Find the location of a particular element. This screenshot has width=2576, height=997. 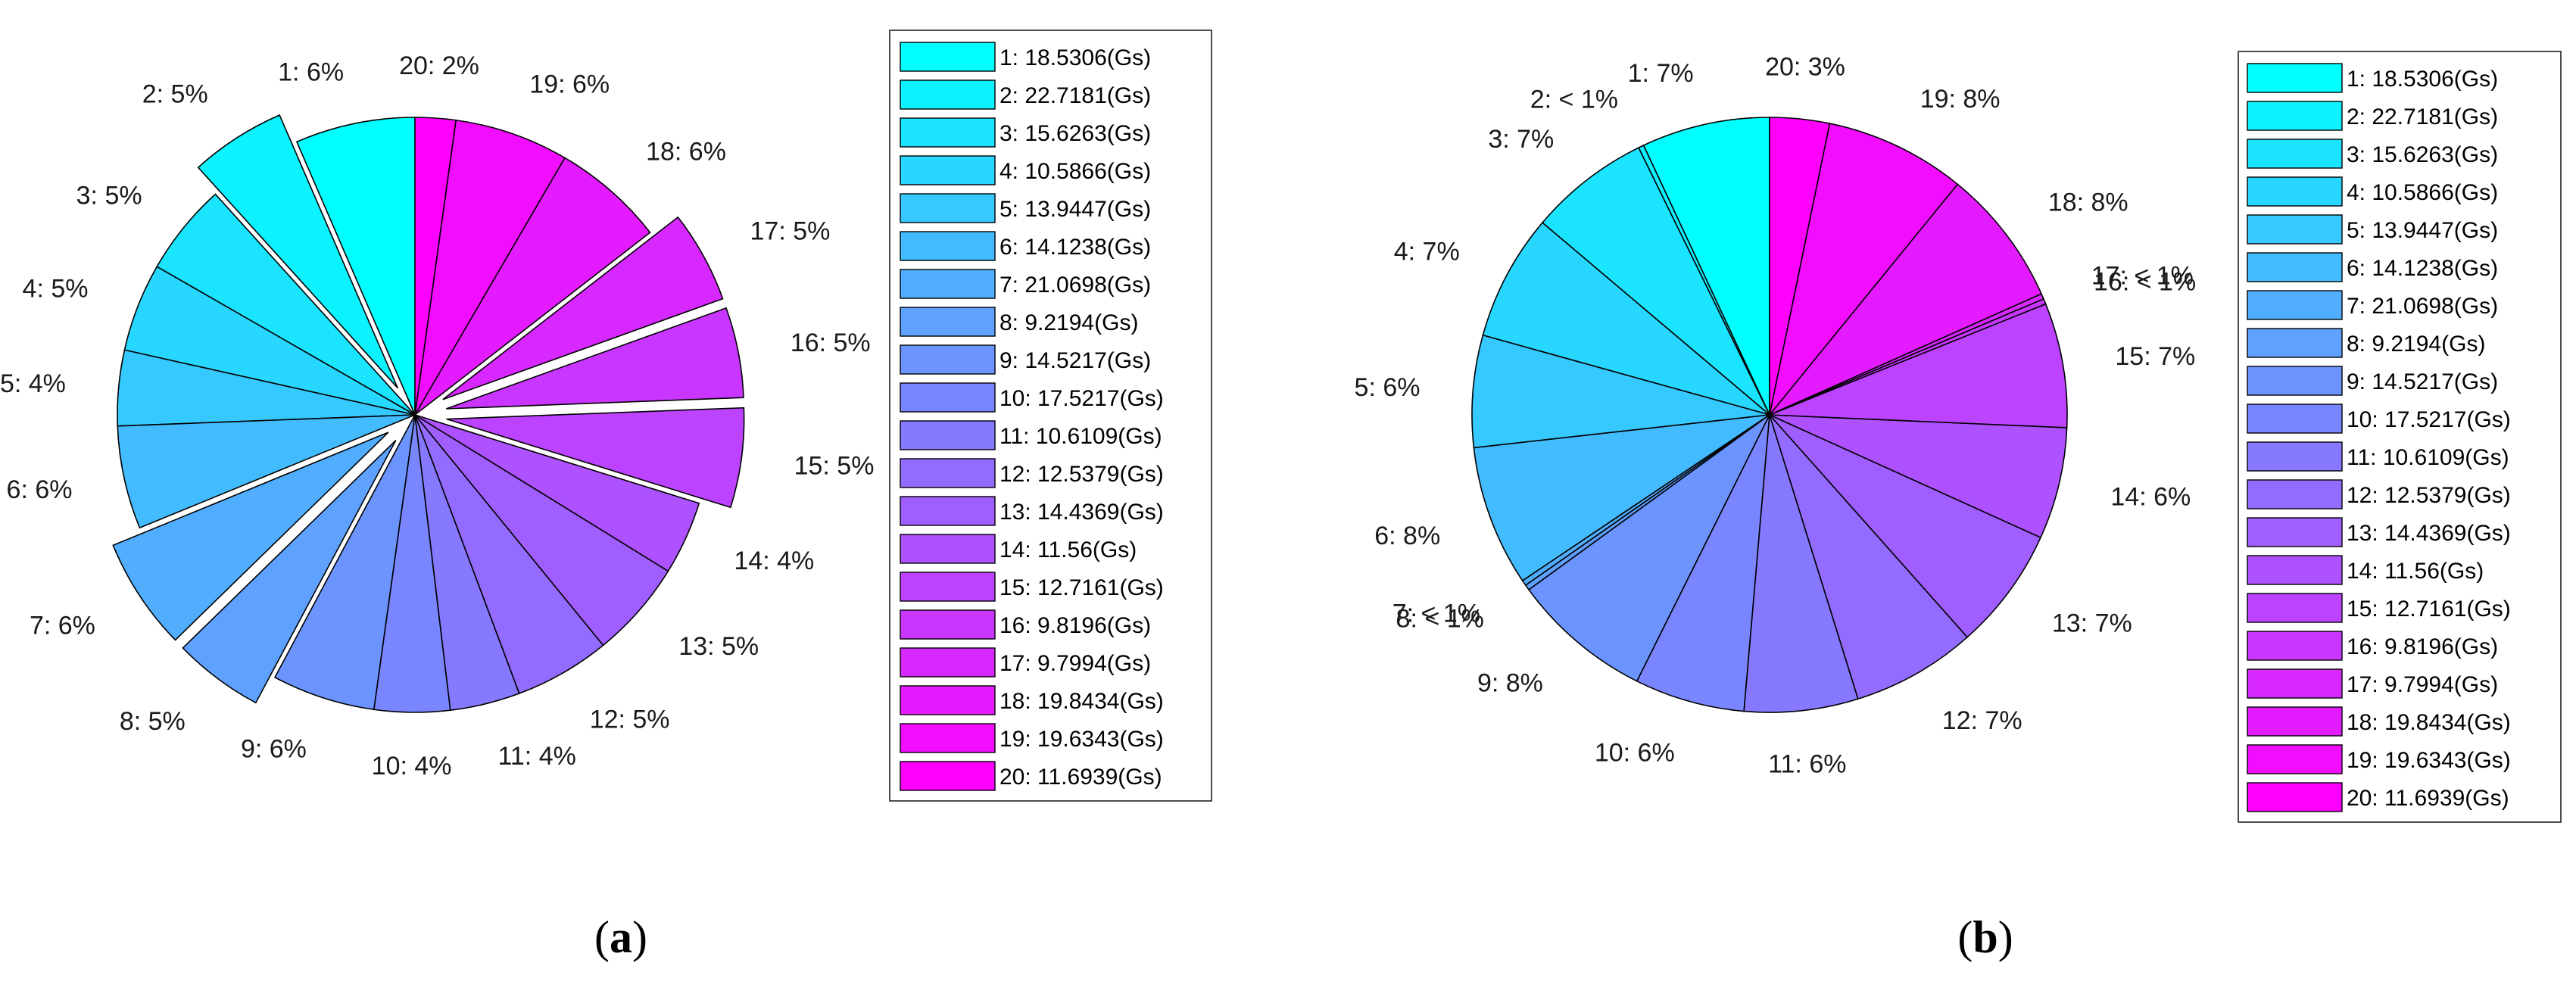

slice-label: 15: 5% is located at coordinates (834, 465).